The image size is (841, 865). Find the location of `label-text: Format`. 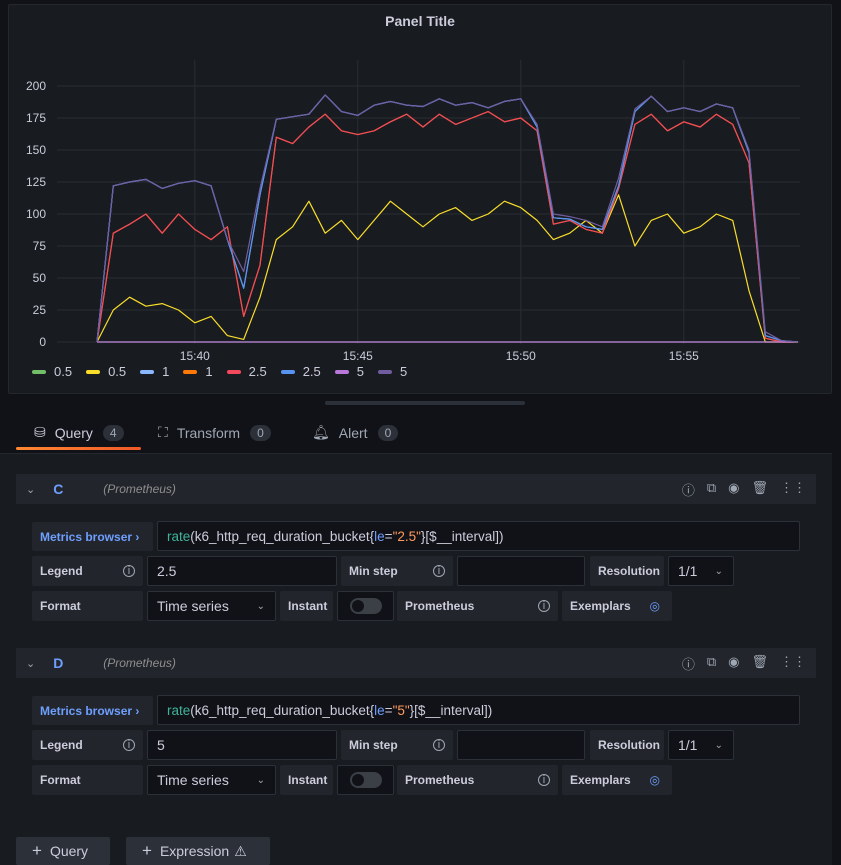

label-text: Format is located at coordinates (60, 606).